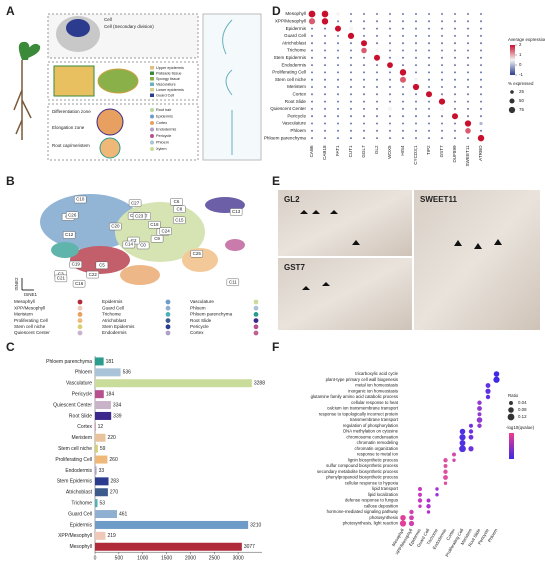 The width and height of the screenshot is (545, 563). Describe the element at coordinates (389, 152) in the screenshot. I see `col-label: WOX5` at that location.